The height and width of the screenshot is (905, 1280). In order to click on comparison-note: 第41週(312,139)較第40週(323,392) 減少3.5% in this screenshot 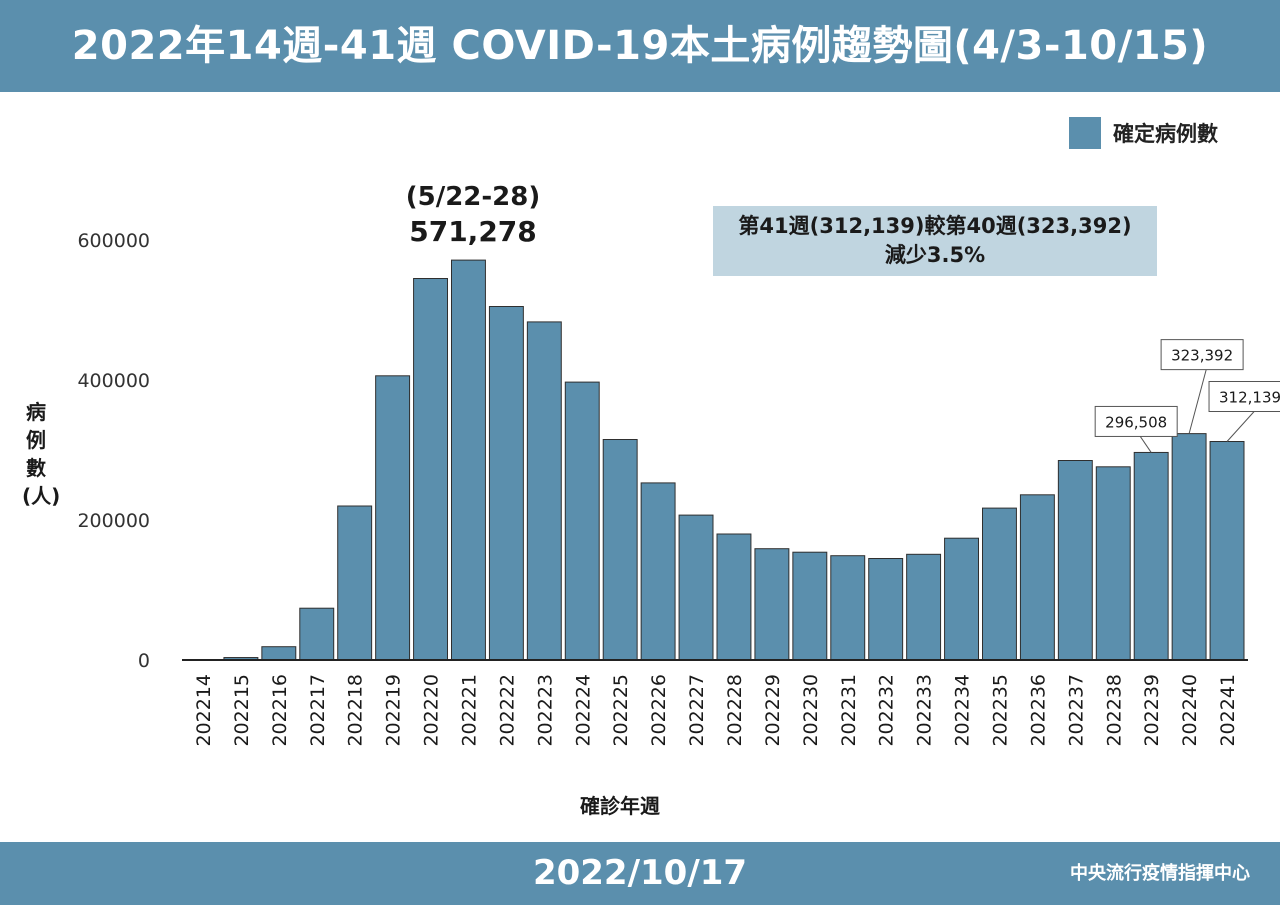, I will do `click(935, 241)`.